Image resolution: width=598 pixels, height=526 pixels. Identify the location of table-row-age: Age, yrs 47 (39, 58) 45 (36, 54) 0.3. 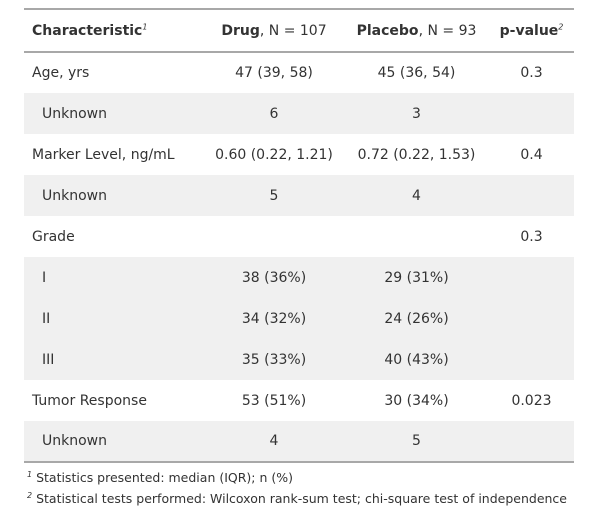
(299, 72).